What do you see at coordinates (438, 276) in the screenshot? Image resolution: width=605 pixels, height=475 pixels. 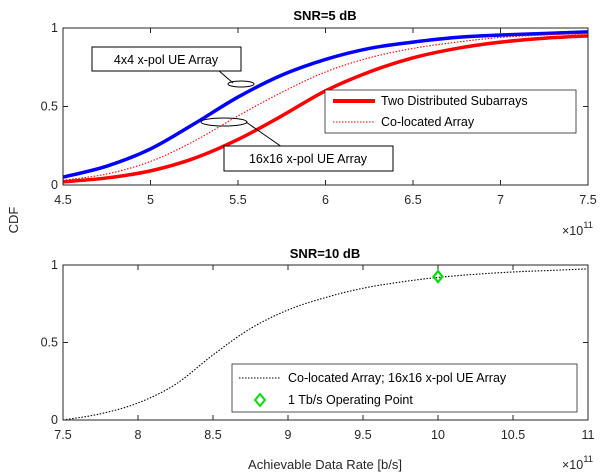 I see `operating-point-marker` at bounding box center [438, 276].